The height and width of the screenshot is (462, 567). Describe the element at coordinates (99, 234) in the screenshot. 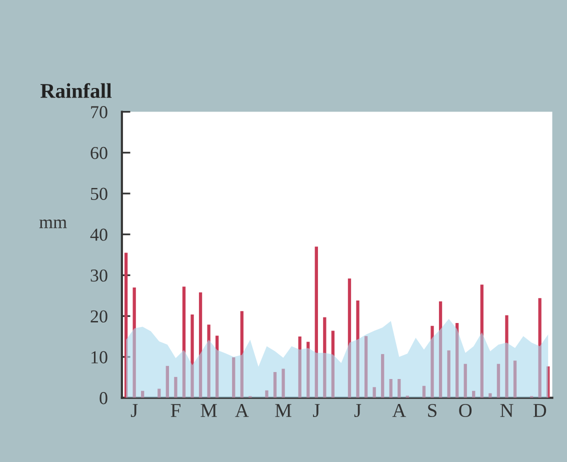

I see `y-tick-label: 40` at that location.